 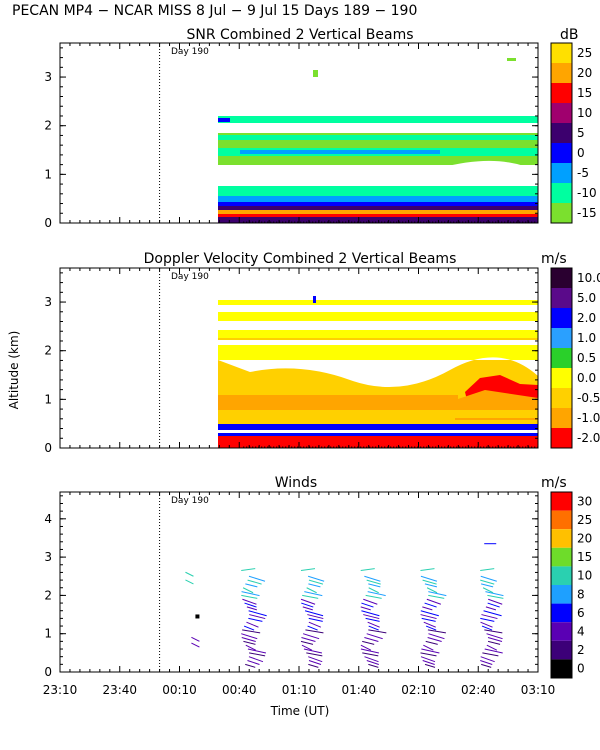 What do you see at coordinates (48, 126) in the screenshot?
I see `y-tick-label: 2` at bounding box center [48, 126].